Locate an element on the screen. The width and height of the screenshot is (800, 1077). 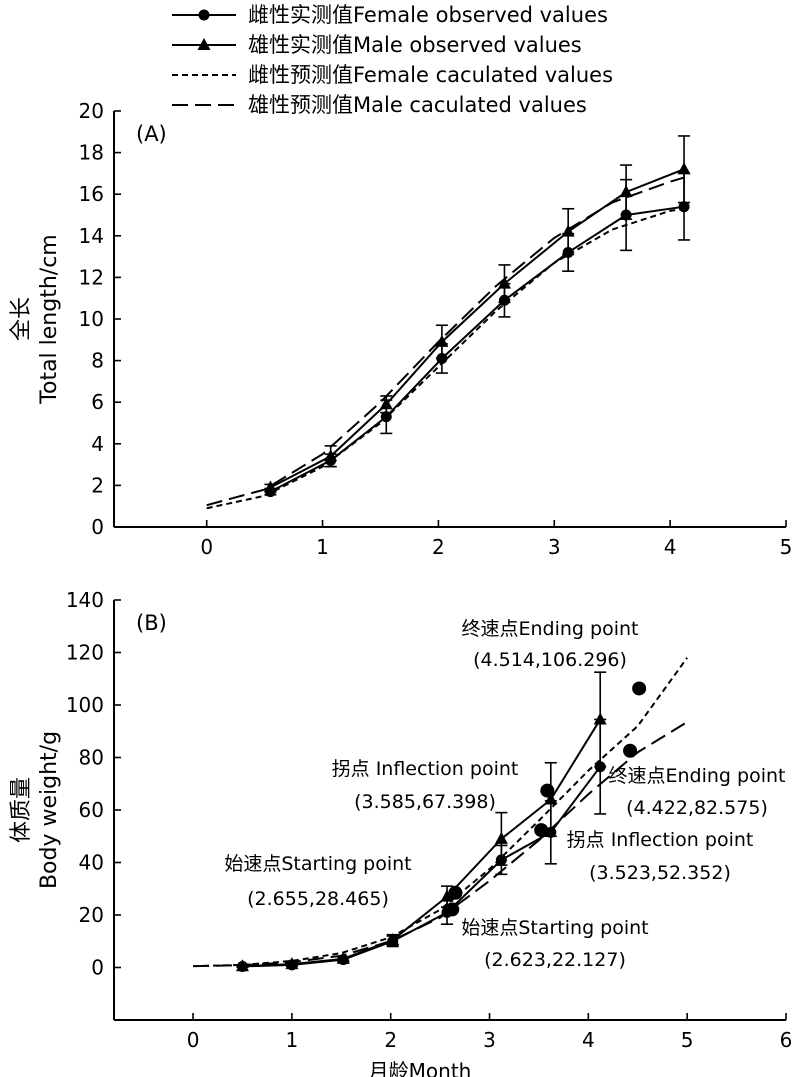
y-tick-label: 10 is located at coordinates (91, 319).